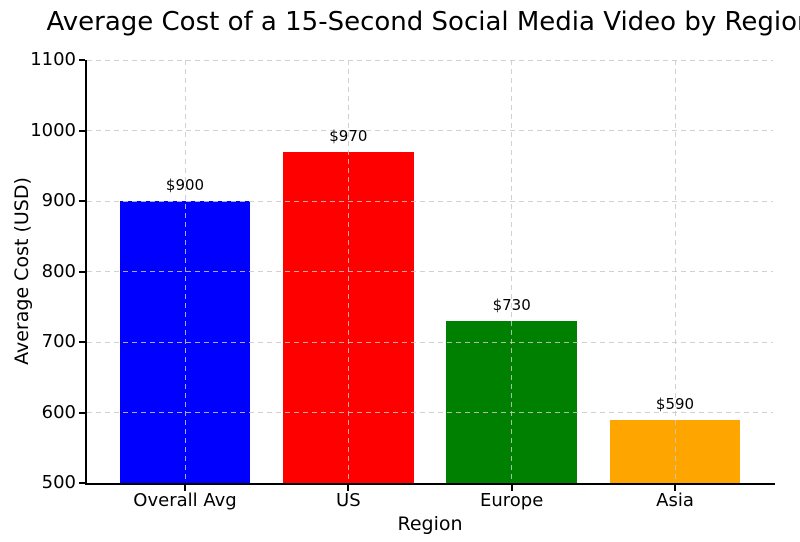 The image size is (800, 542). What do you see at coordinates (675, 500) in the screenshot?
I see `x-tick-label-3: Asia` at bounding box center [675, 500].